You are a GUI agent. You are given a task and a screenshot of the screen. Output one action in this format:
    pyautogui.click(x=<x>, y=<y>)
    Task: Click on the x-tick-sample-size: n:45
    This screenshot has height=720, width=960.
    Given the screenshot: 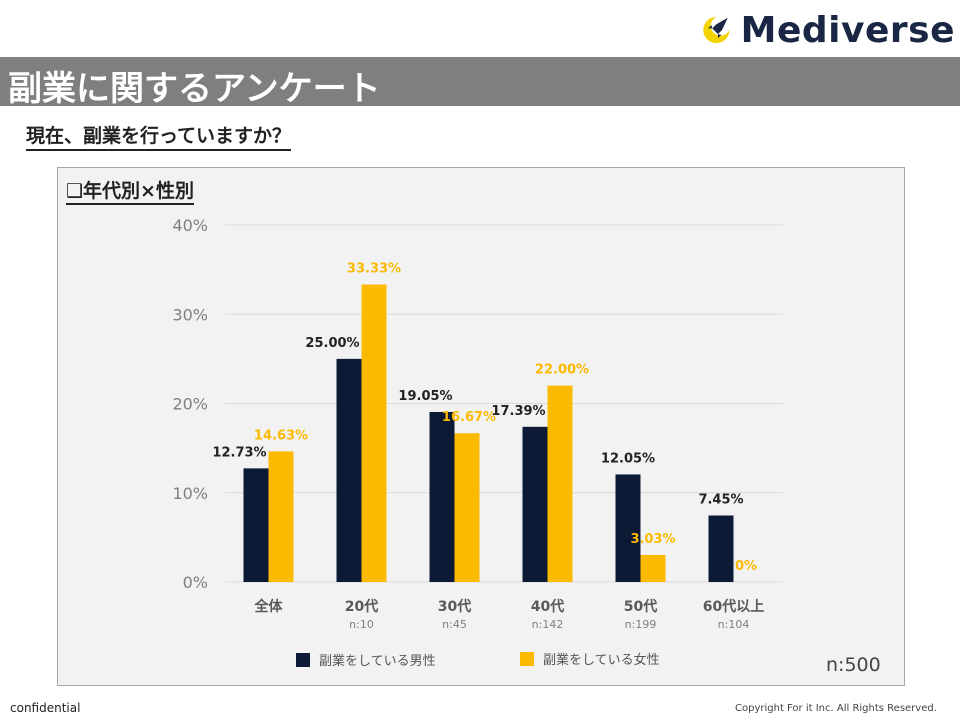 What is the action you would take?
    pyautogui.click(x=454, y=624)
    